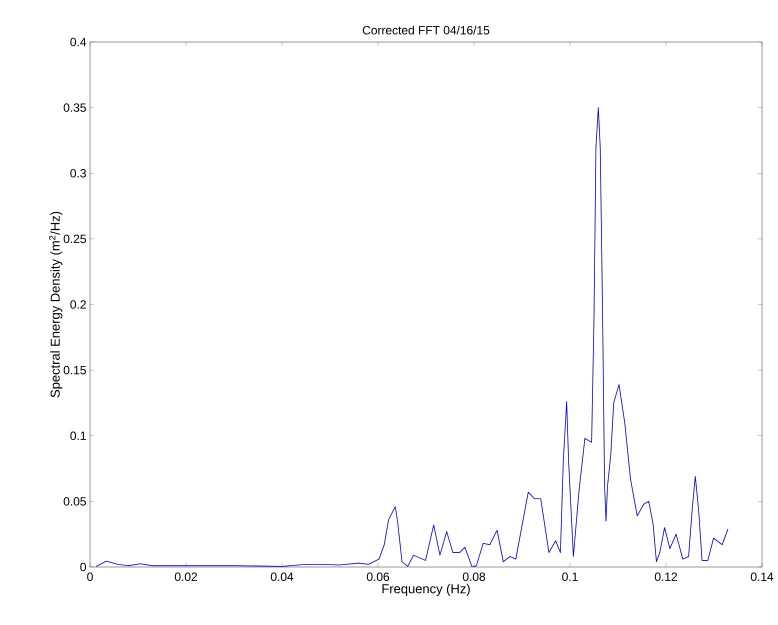 This screenshot has height=625, width=778. What do you see at coordinates (75, 239) in the screenshot?
I see `y-tick-label: 0.25` at bounding box center [75, 239].